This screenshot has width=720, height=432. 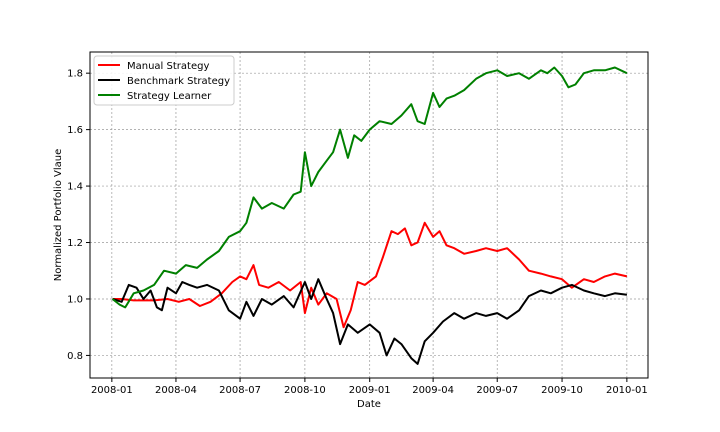 What do you see at coordinates (497, 390) in the screenshot?
I see `x-tick-label: 2009-07` at bounding box center [497, 390].